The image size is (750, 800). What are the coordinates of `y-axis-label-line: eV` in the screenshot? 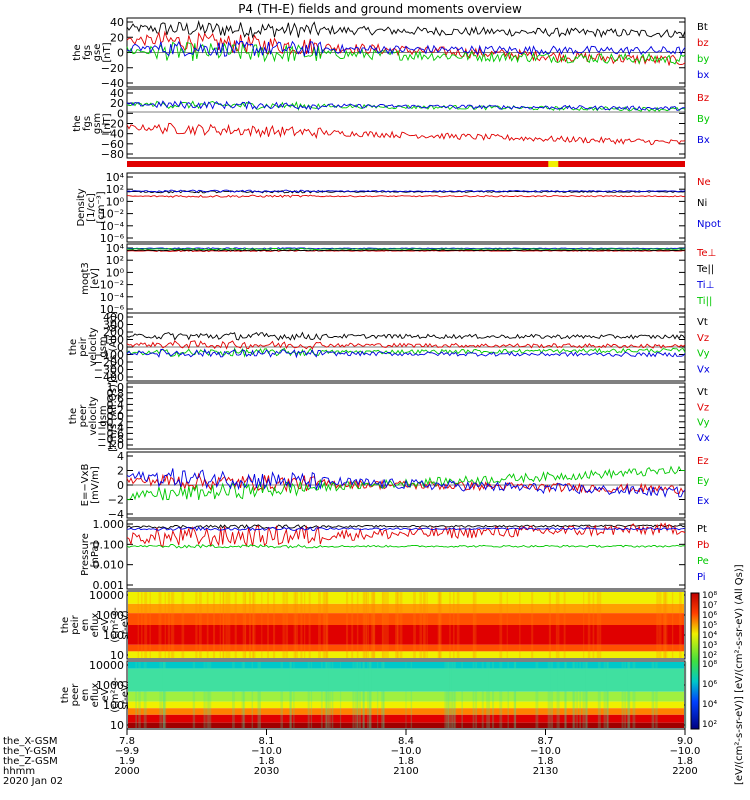 It's located at (105, 624).